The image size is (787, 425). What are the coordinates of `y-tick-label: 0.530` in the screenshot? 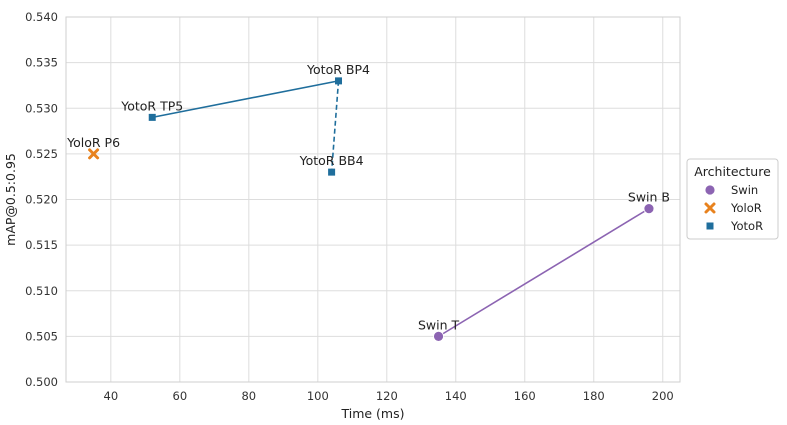 It's located at (41, 108).